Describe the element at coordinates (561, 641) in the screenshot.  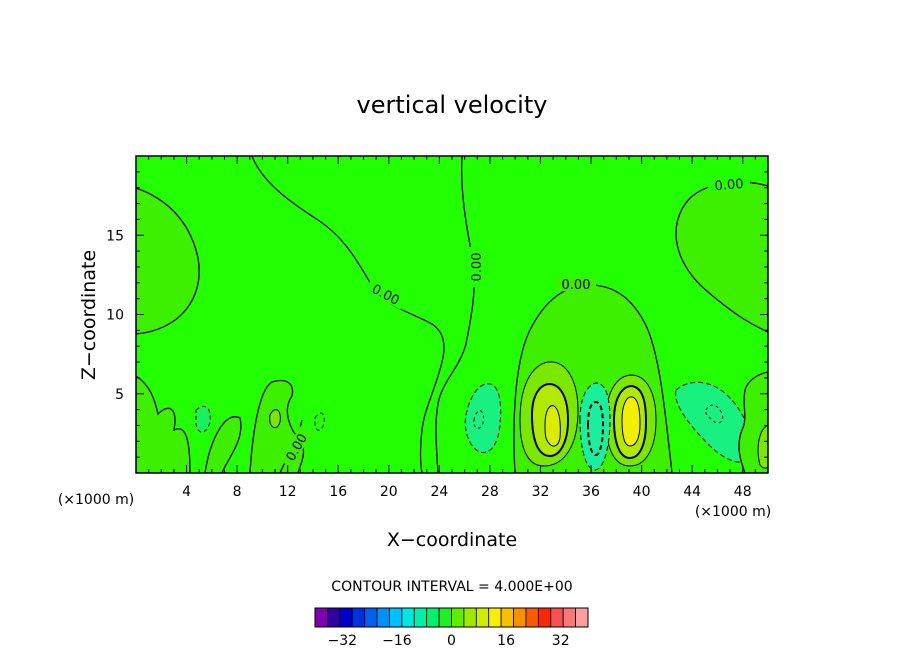
I see `colorbar-tick-label: 32` at that location.